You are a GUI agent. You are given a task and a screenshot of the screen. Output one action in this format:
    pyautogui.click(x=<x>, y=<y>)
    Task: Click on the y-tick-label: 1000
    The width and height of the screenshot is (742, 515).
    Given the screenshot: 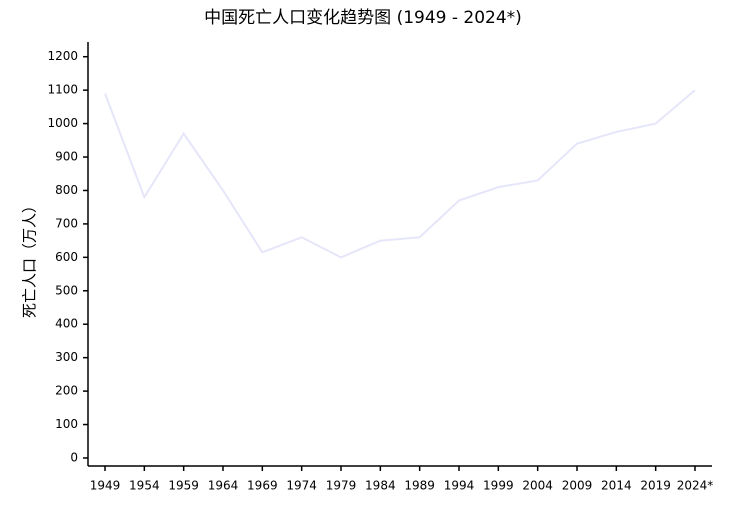 What is the action you would take?
    pyautogui.click(x=62, y=123)
    